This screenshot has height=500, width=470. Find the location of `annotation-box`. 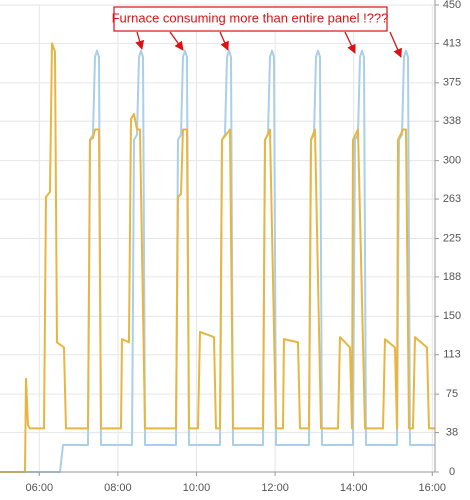

annotation-box is located at coordinates (250, 19).